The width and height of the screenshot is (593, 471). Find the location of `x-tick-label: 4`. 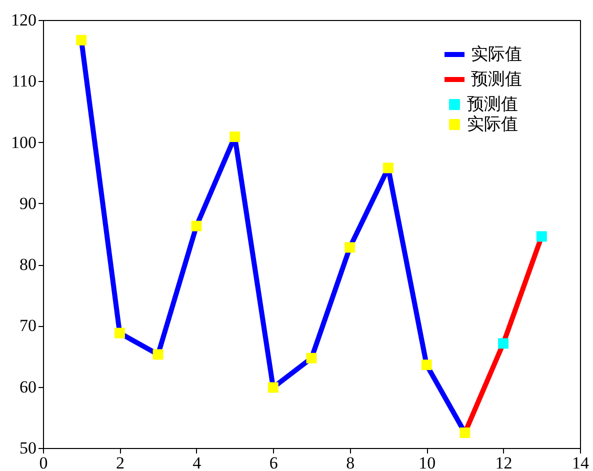

x-tick-label: 4 is located at coordinates (197, 462).